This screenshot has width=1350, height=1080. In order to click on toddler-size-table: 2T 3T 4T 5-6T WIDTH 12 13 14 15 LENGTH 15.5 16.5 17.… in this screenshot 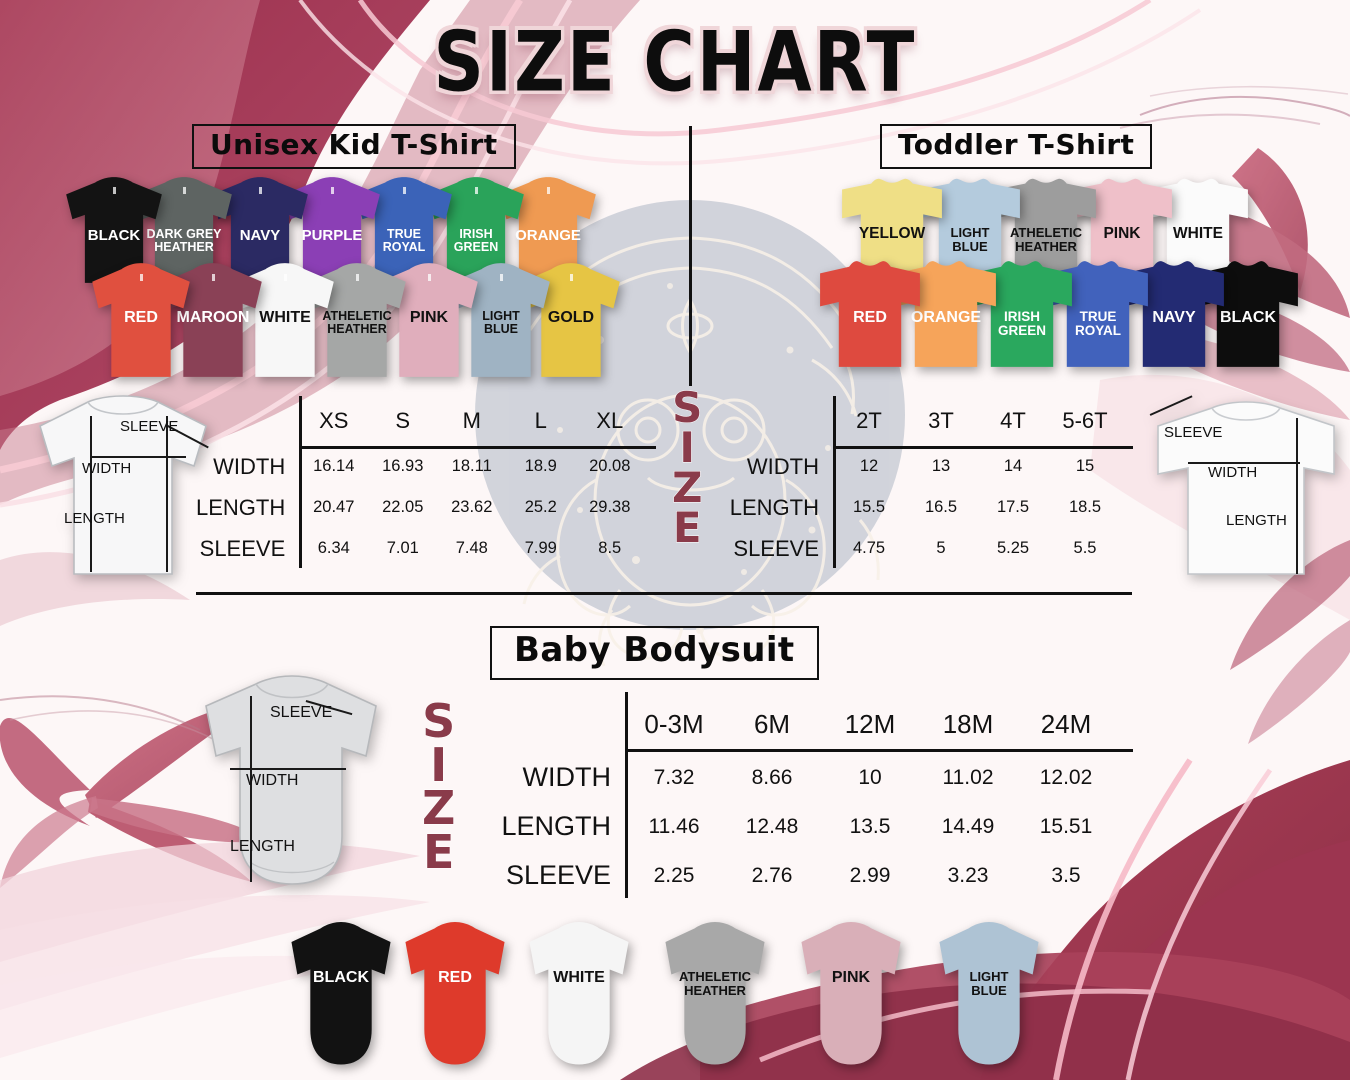, I will do `click(910, 482)`.